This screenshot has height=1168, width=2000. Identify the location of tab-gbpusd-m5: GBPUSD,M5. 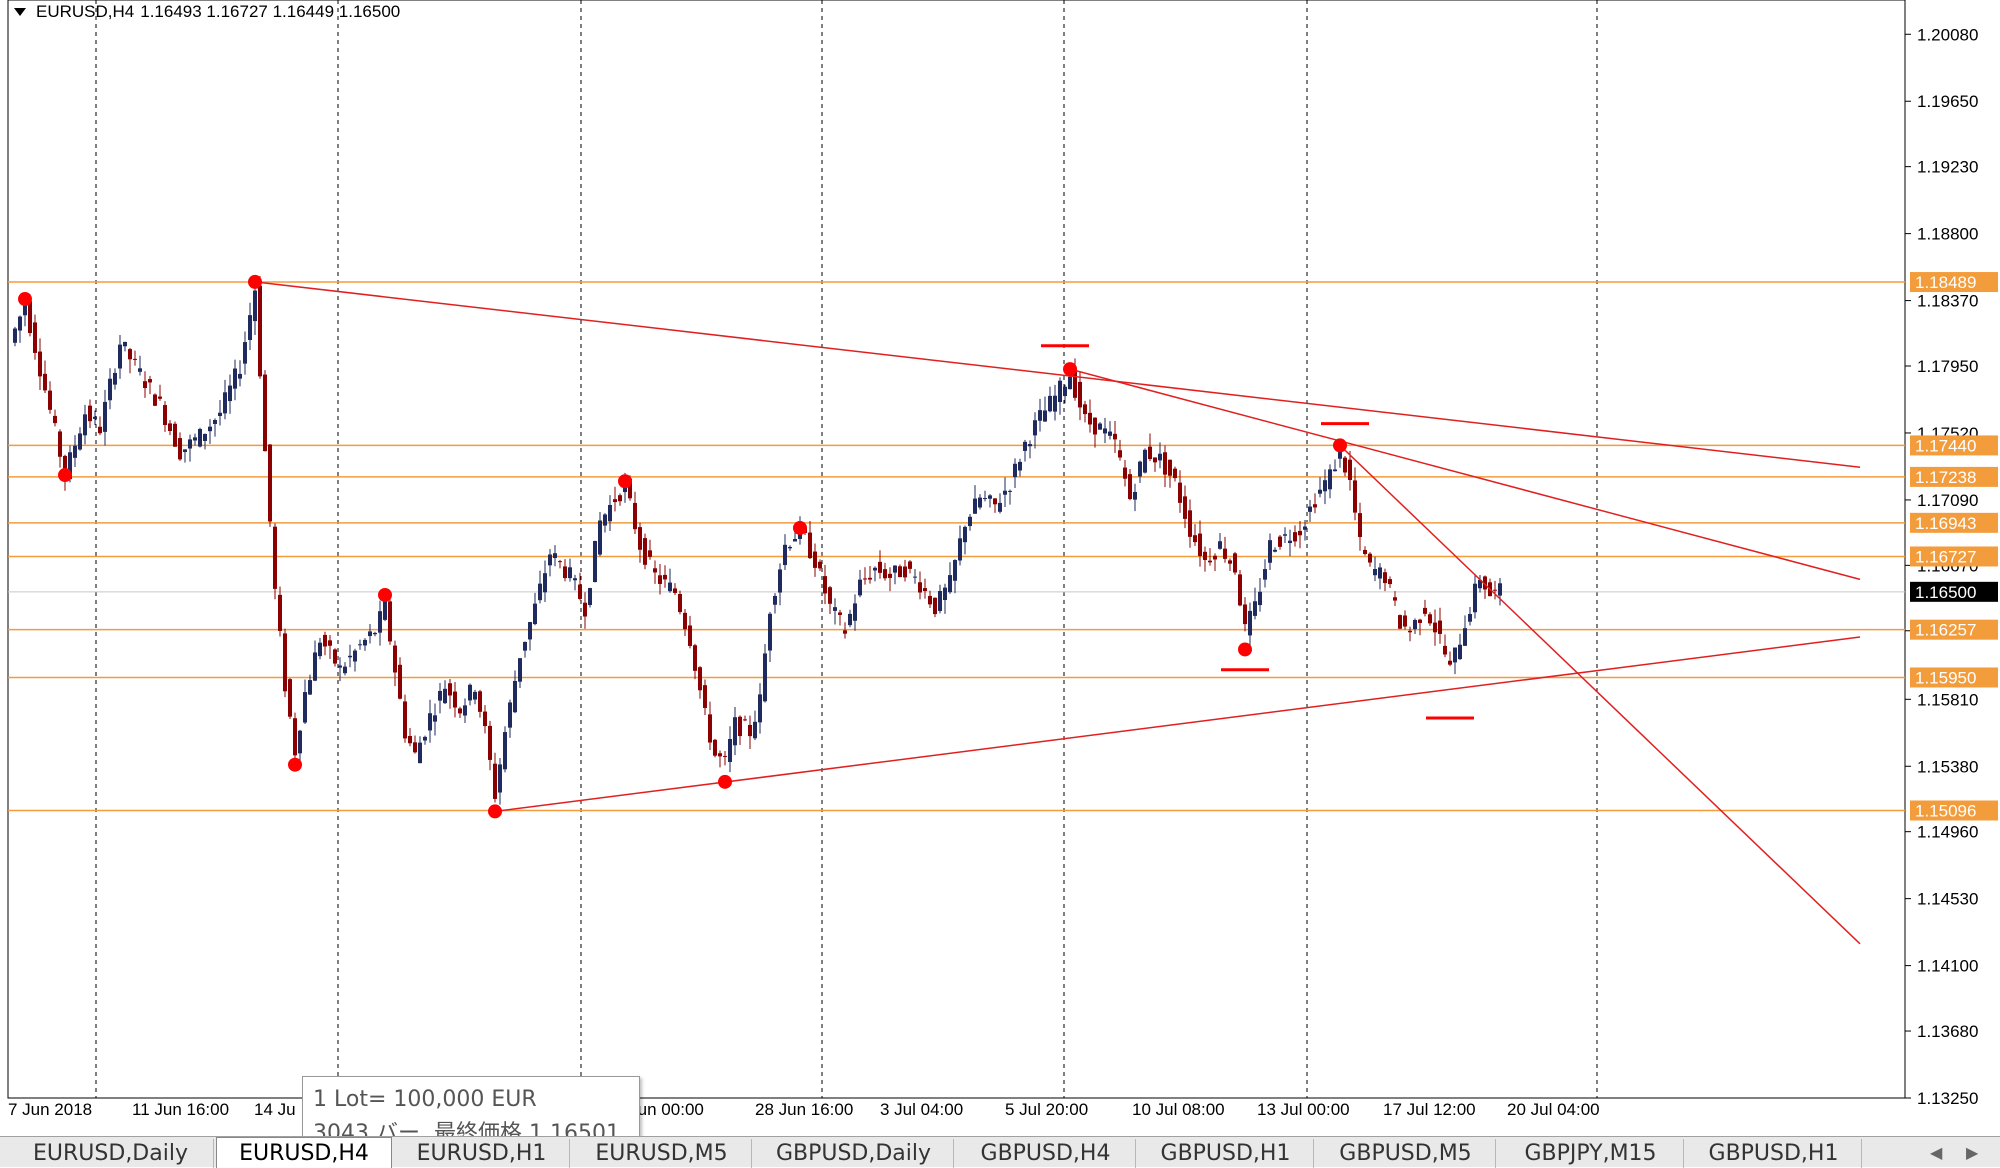
(1406, 1153).